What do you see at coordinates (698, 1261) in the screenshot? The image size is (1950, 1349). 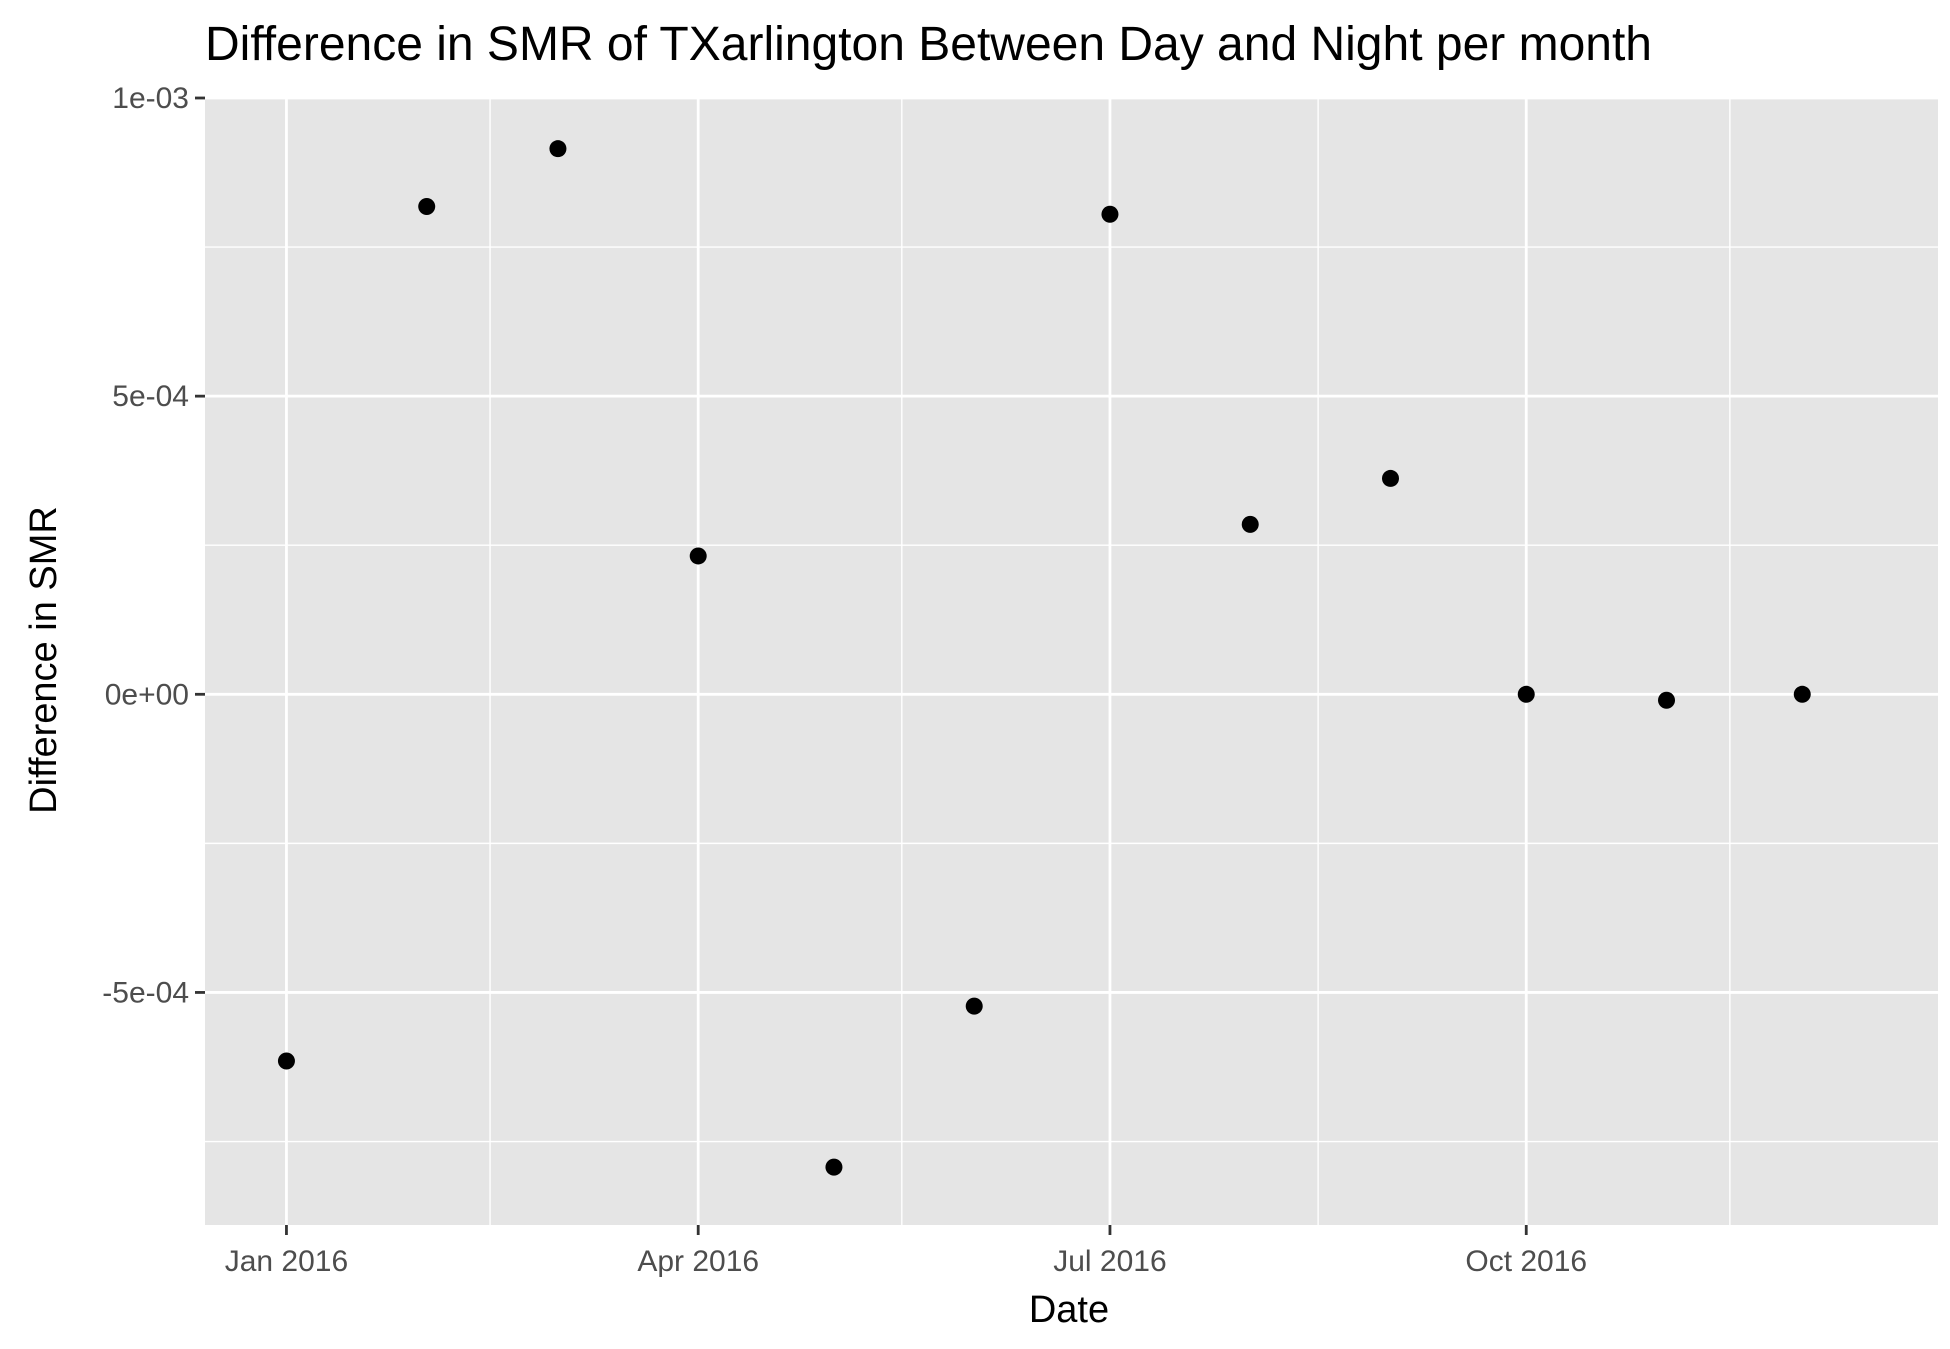 I see `x-tick-label: Apr 2016` at bounding box center [698, 1261].